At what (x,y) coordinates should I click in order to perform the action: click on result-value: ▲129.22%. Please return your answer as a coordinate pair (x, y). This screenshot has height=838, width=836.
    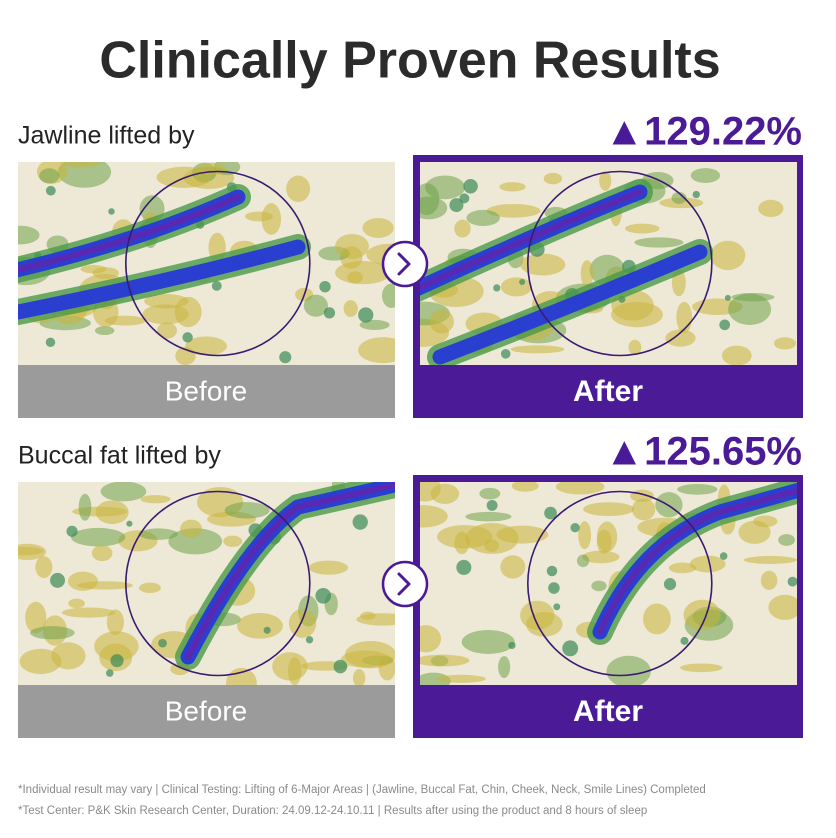
    Looking at the image, I should click on (704, 132).